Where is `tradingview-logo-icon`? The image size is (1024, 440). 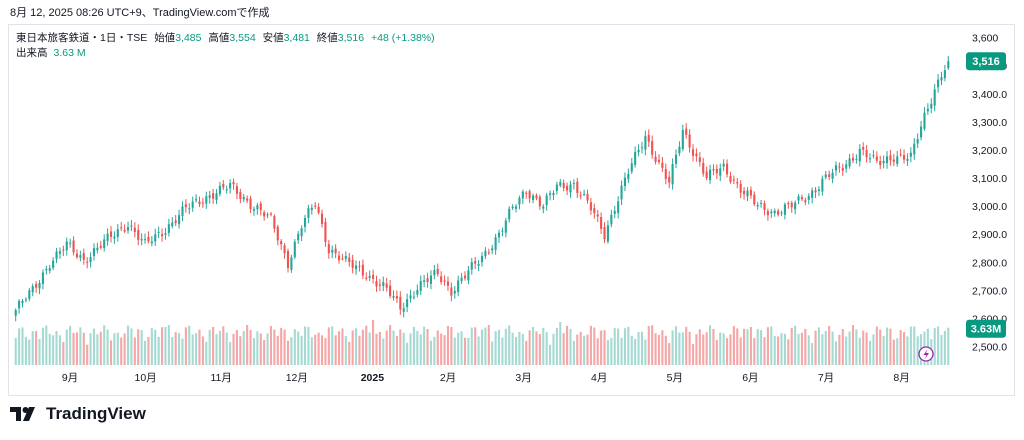
tradingview-logo-icon is located at coordinates (22, 414).